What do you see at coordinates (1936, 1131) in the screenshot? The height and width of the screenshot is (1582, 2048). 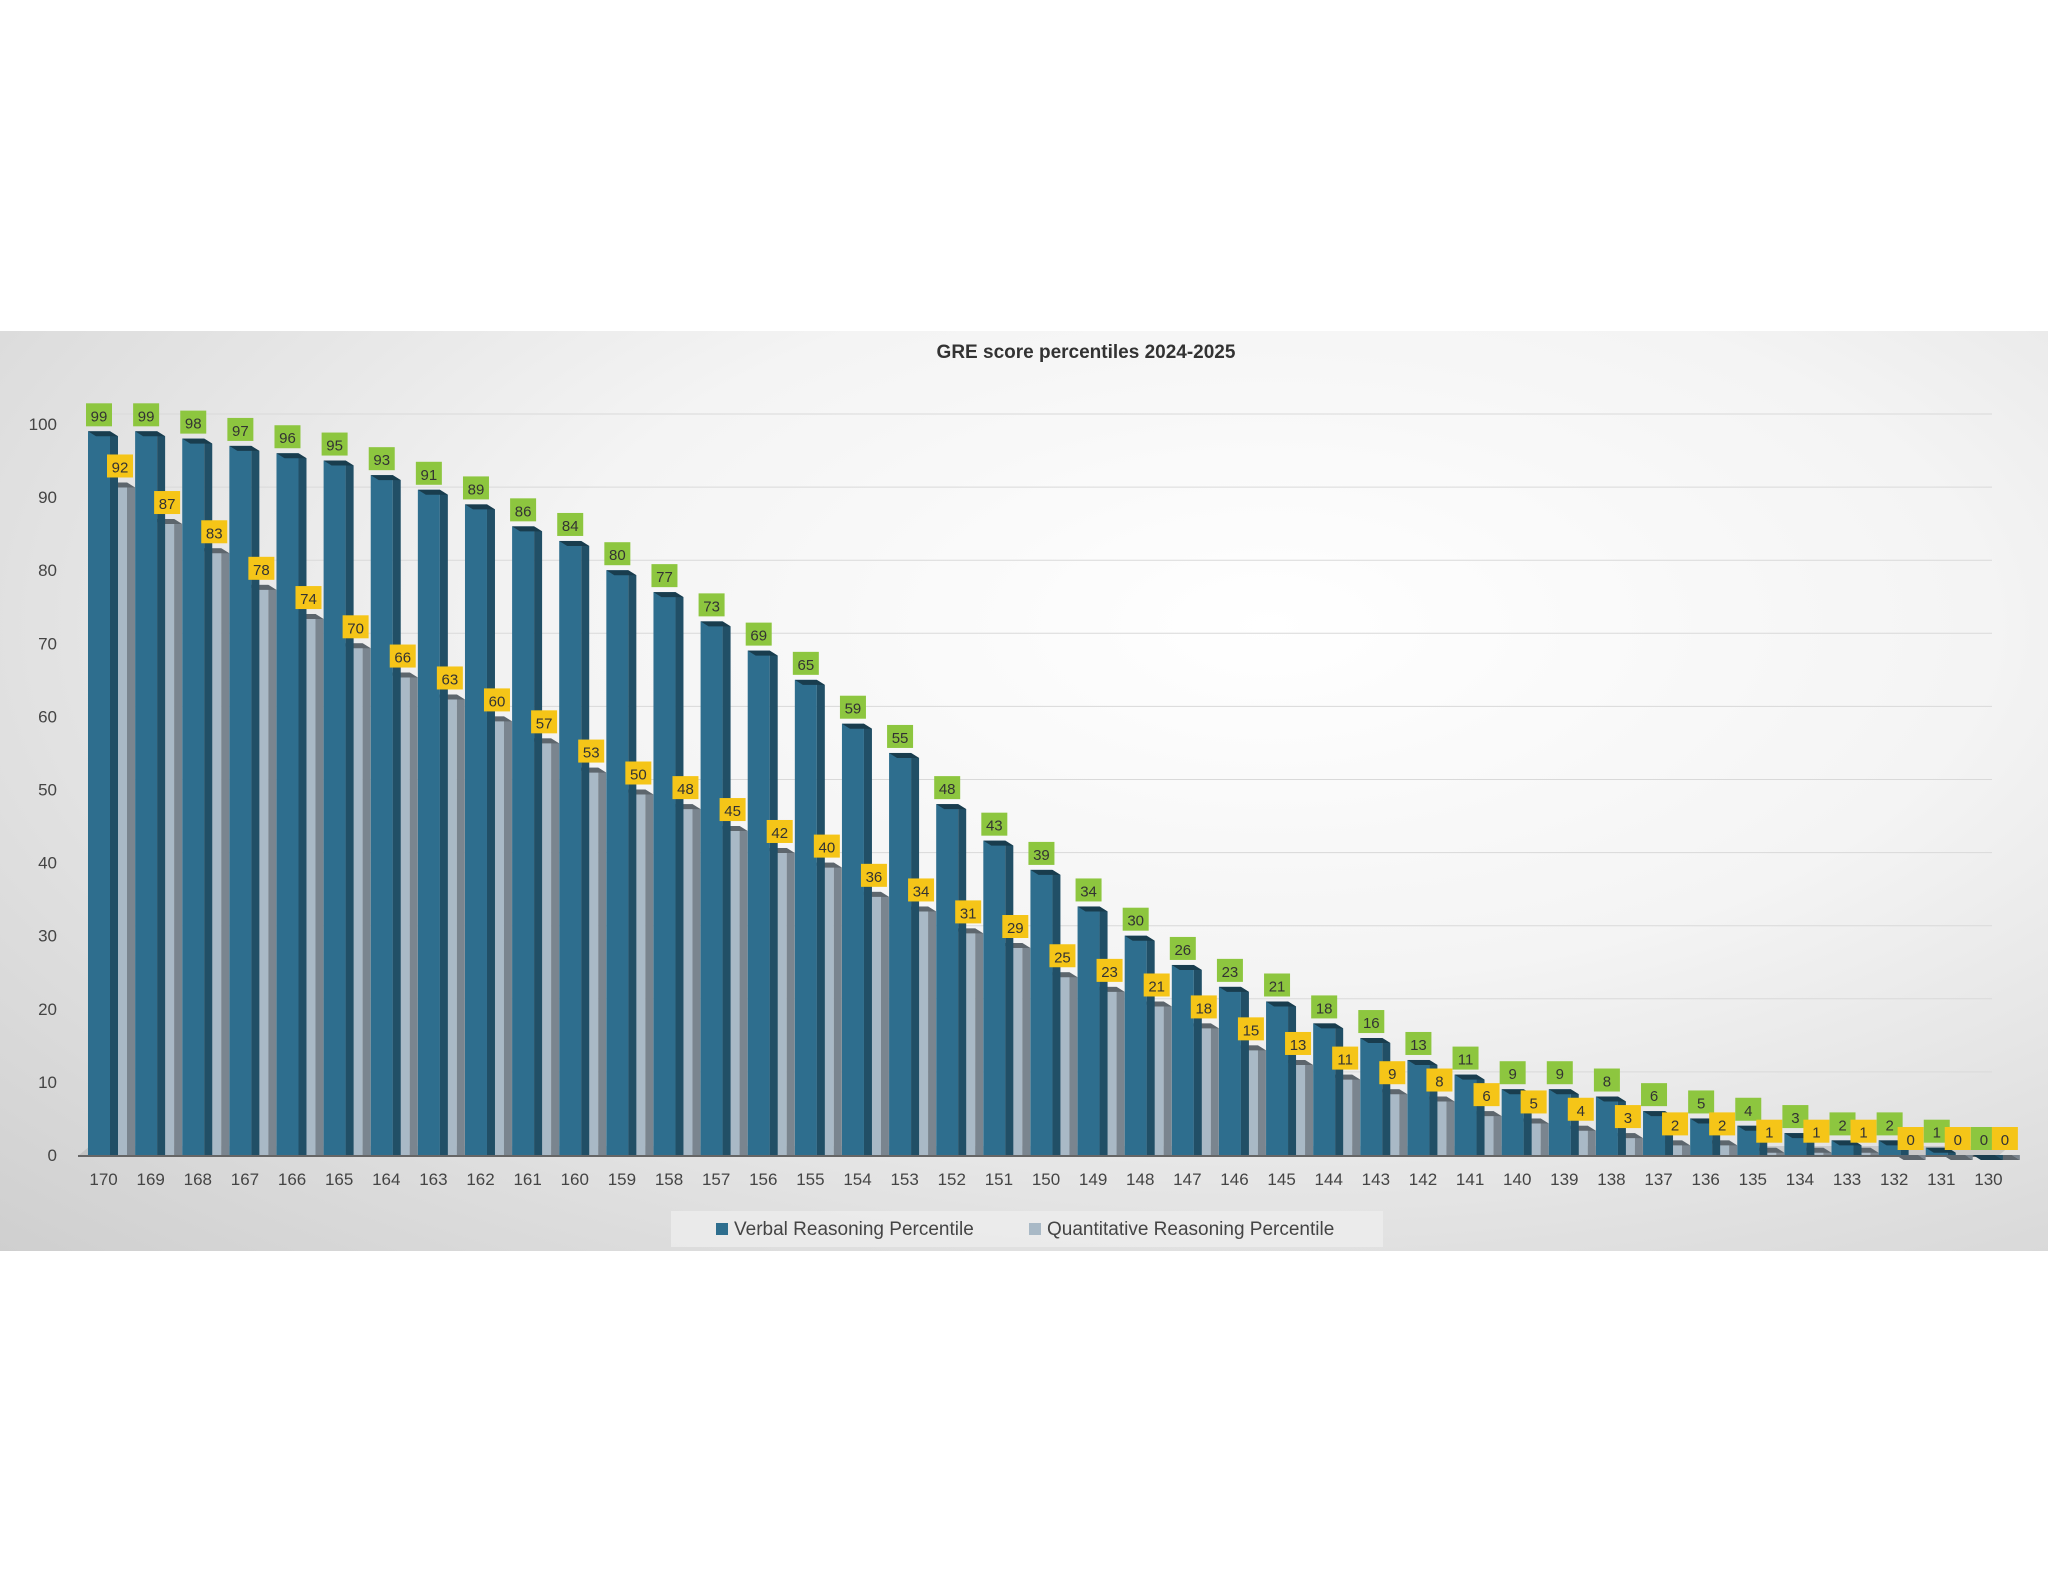 I see `data-label-verbal: 1` at bounding box center [1936, 1131].